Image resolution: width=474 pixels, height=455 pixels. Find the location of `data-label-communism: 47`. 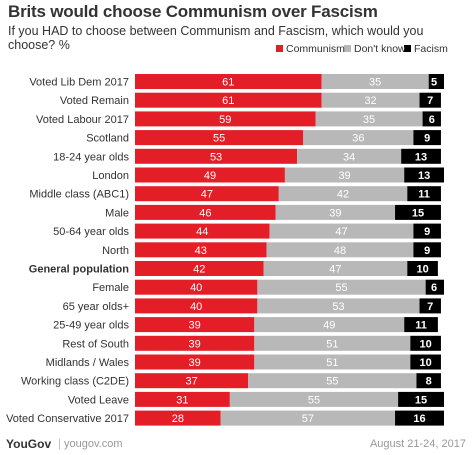

data-label-communism: 47 is located at coordinates (207, 195).